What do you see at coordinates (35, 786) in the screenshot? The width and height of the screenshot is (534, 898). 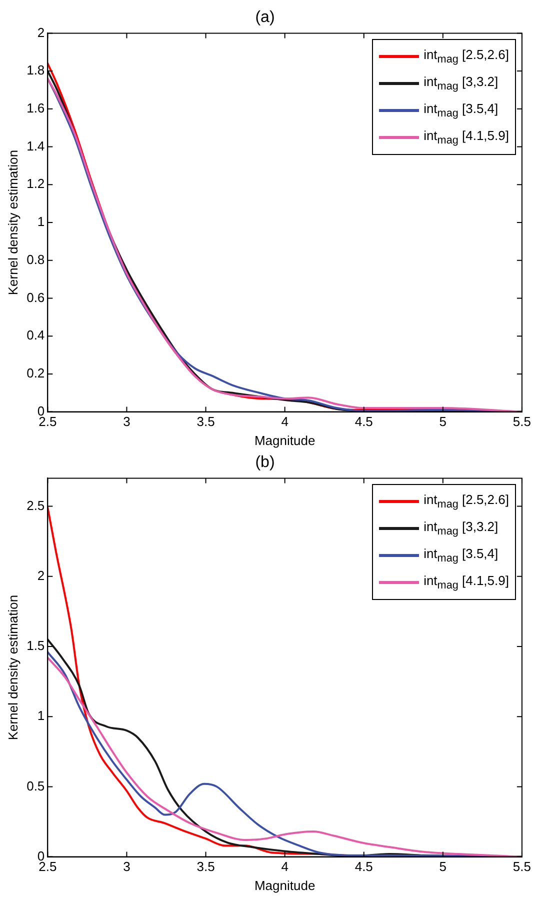 I see `y-tick-label: 0.5` at bounding box center [35, 786].